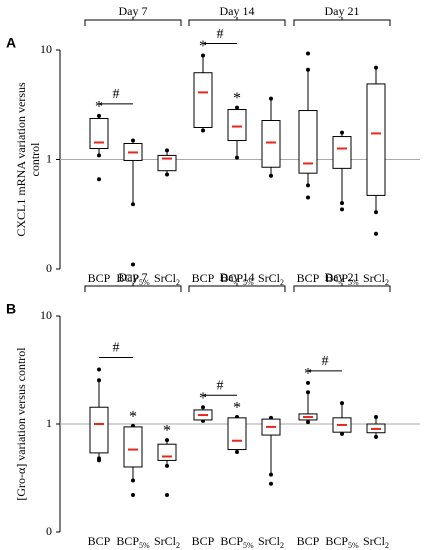  What do you see at coordinates (11, 43) in the screenshot?
I see `panel-label: A` at bounding box center [11, 43].